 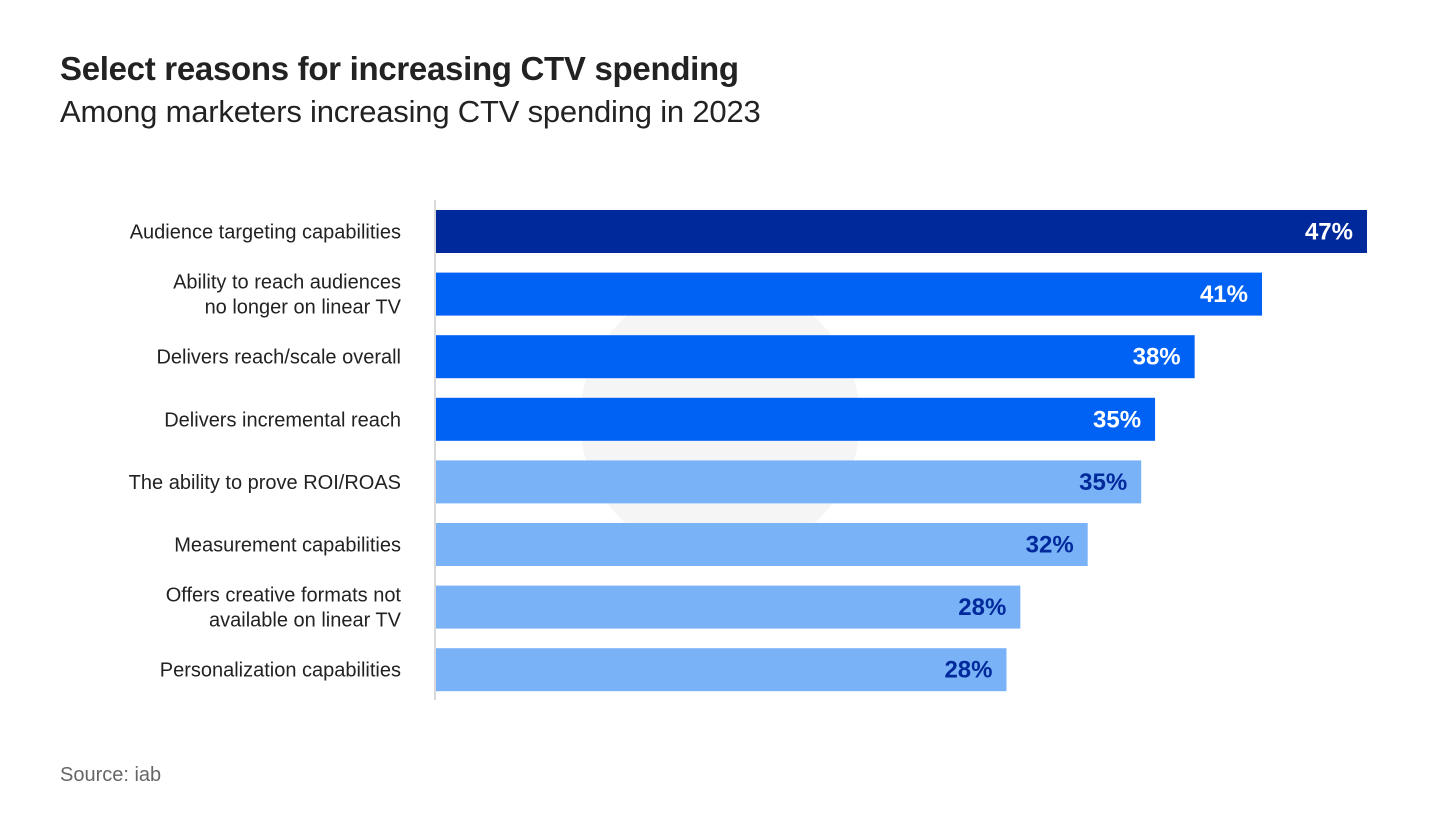 I want to click on category-label: Delivers incremental reach, so click(x=282, y=420).